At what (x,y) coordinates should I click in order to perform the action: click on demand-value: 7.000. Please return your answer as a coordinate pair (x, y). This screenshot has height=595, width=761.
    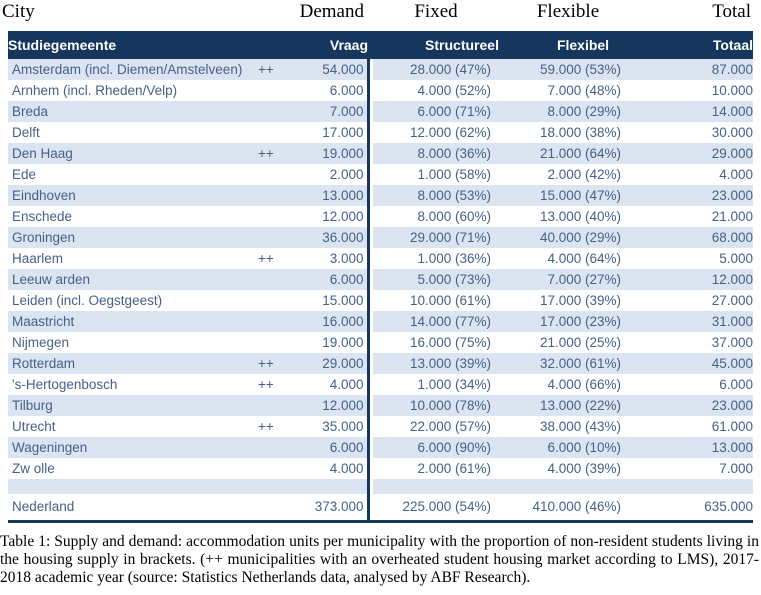
    Looking at the image, I should click on (335, 111).